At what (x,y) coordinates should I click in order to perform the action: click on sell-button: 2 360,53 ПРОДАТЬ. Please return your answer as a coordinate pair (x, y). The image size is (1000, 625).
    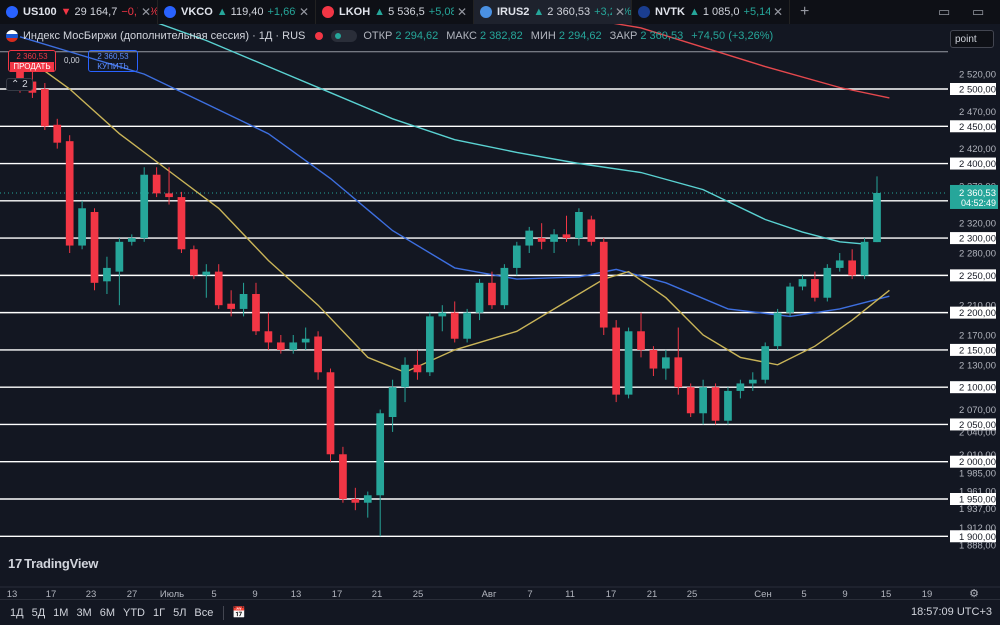
    Looking at the image, I should click on (32, 61).